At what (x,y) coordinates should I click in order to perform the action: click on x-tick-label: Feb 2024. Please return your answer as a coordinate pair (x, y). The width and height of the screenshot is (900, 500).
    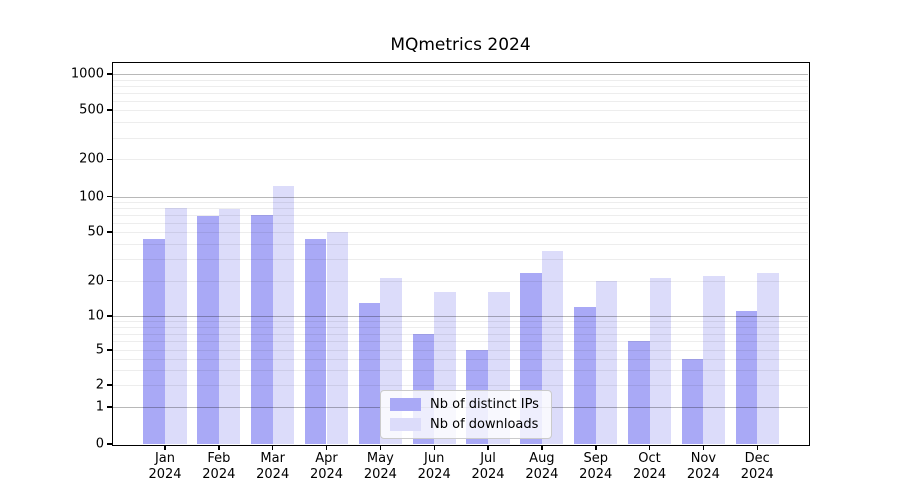
    Looking at the image, I should click on (219, 466).